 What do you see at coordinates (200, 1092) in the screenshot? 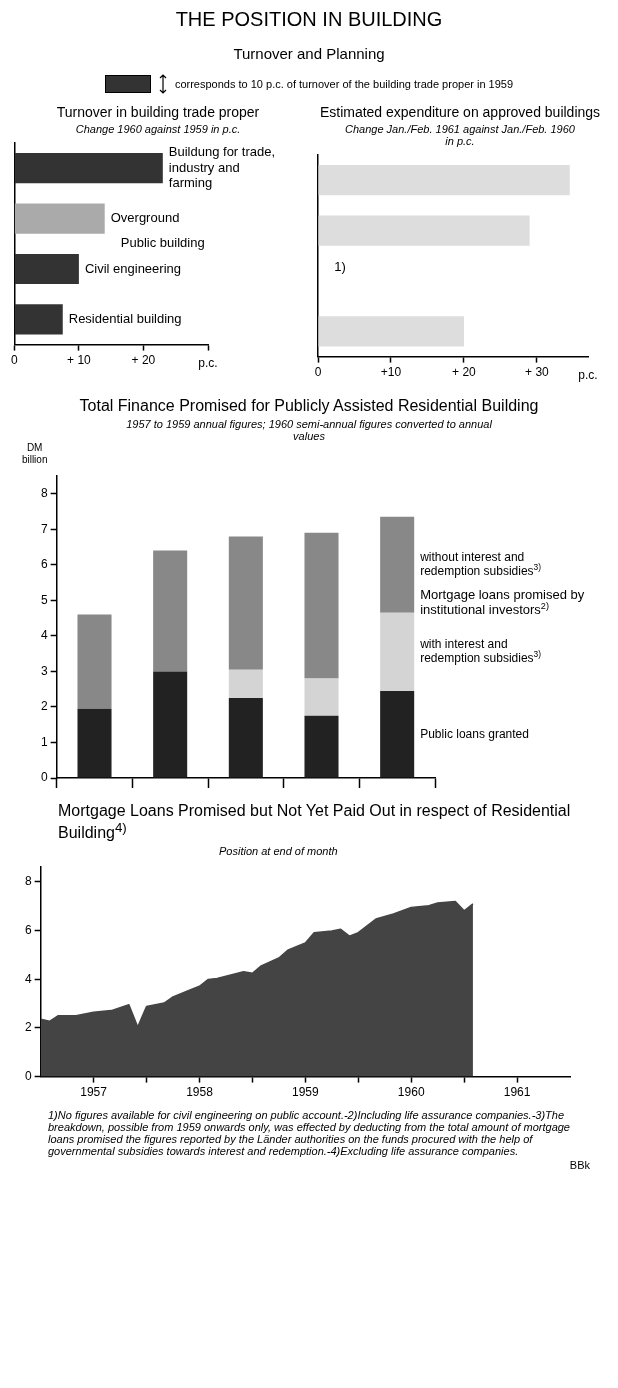
I see `x-tick-label: 1958` at bounding box center [200, 1092].